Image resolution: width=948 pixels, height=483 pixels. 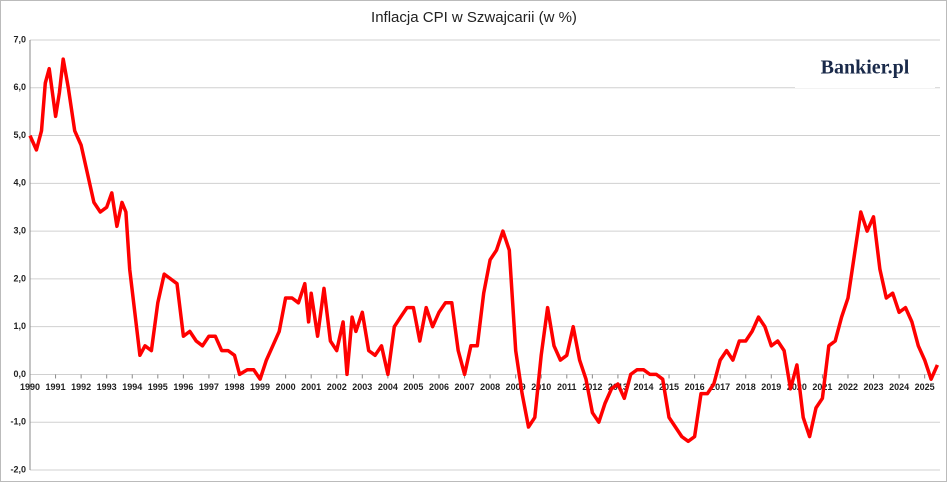 What do you see at coordinates (643, 387) in the screenshot?
I see `x-tick-label: 2014` at bounding box center [643, 387].